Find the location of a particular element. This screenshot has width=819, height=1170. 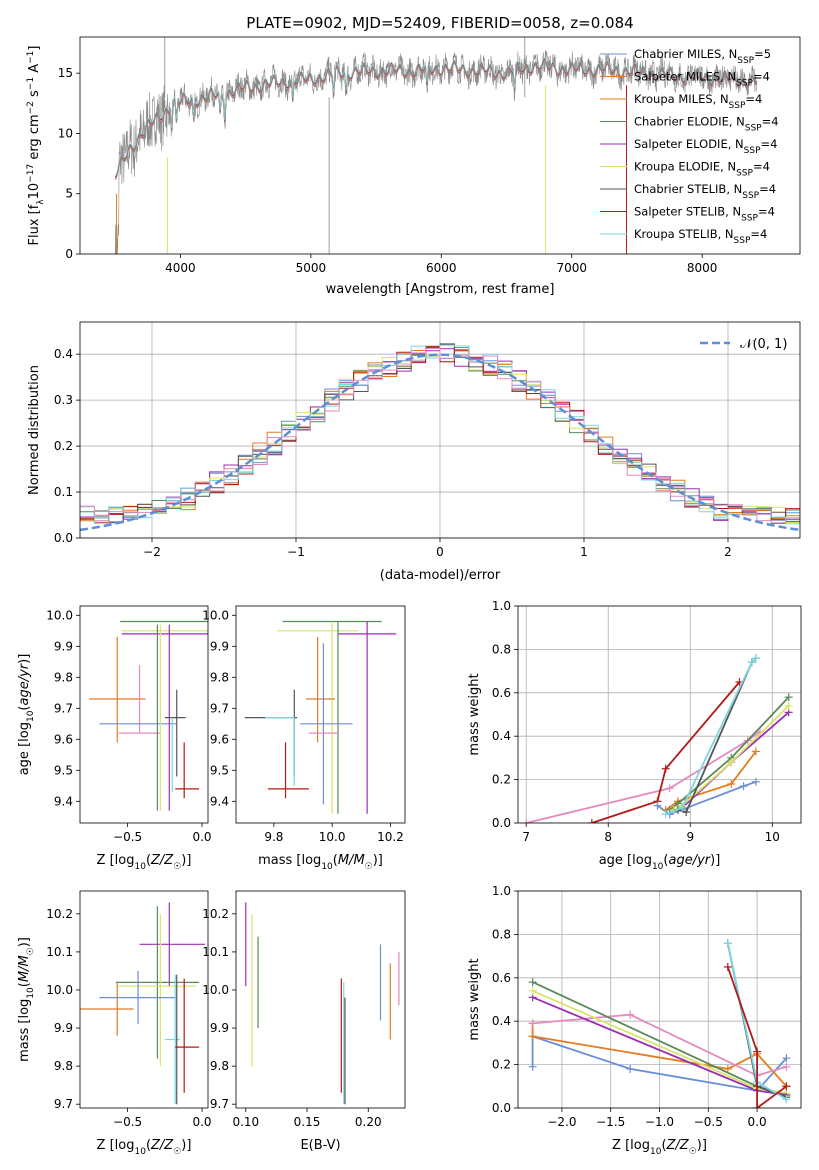

legend-label: Chabrier ELODIE, NSSP=4 is located at coordinates (706, 124).